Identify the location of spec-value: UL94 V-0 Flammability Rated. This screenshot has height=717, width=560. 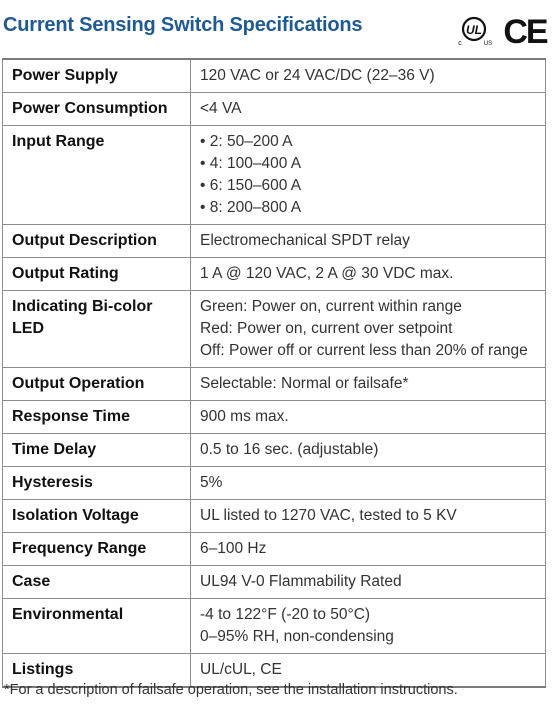
(368, 582).